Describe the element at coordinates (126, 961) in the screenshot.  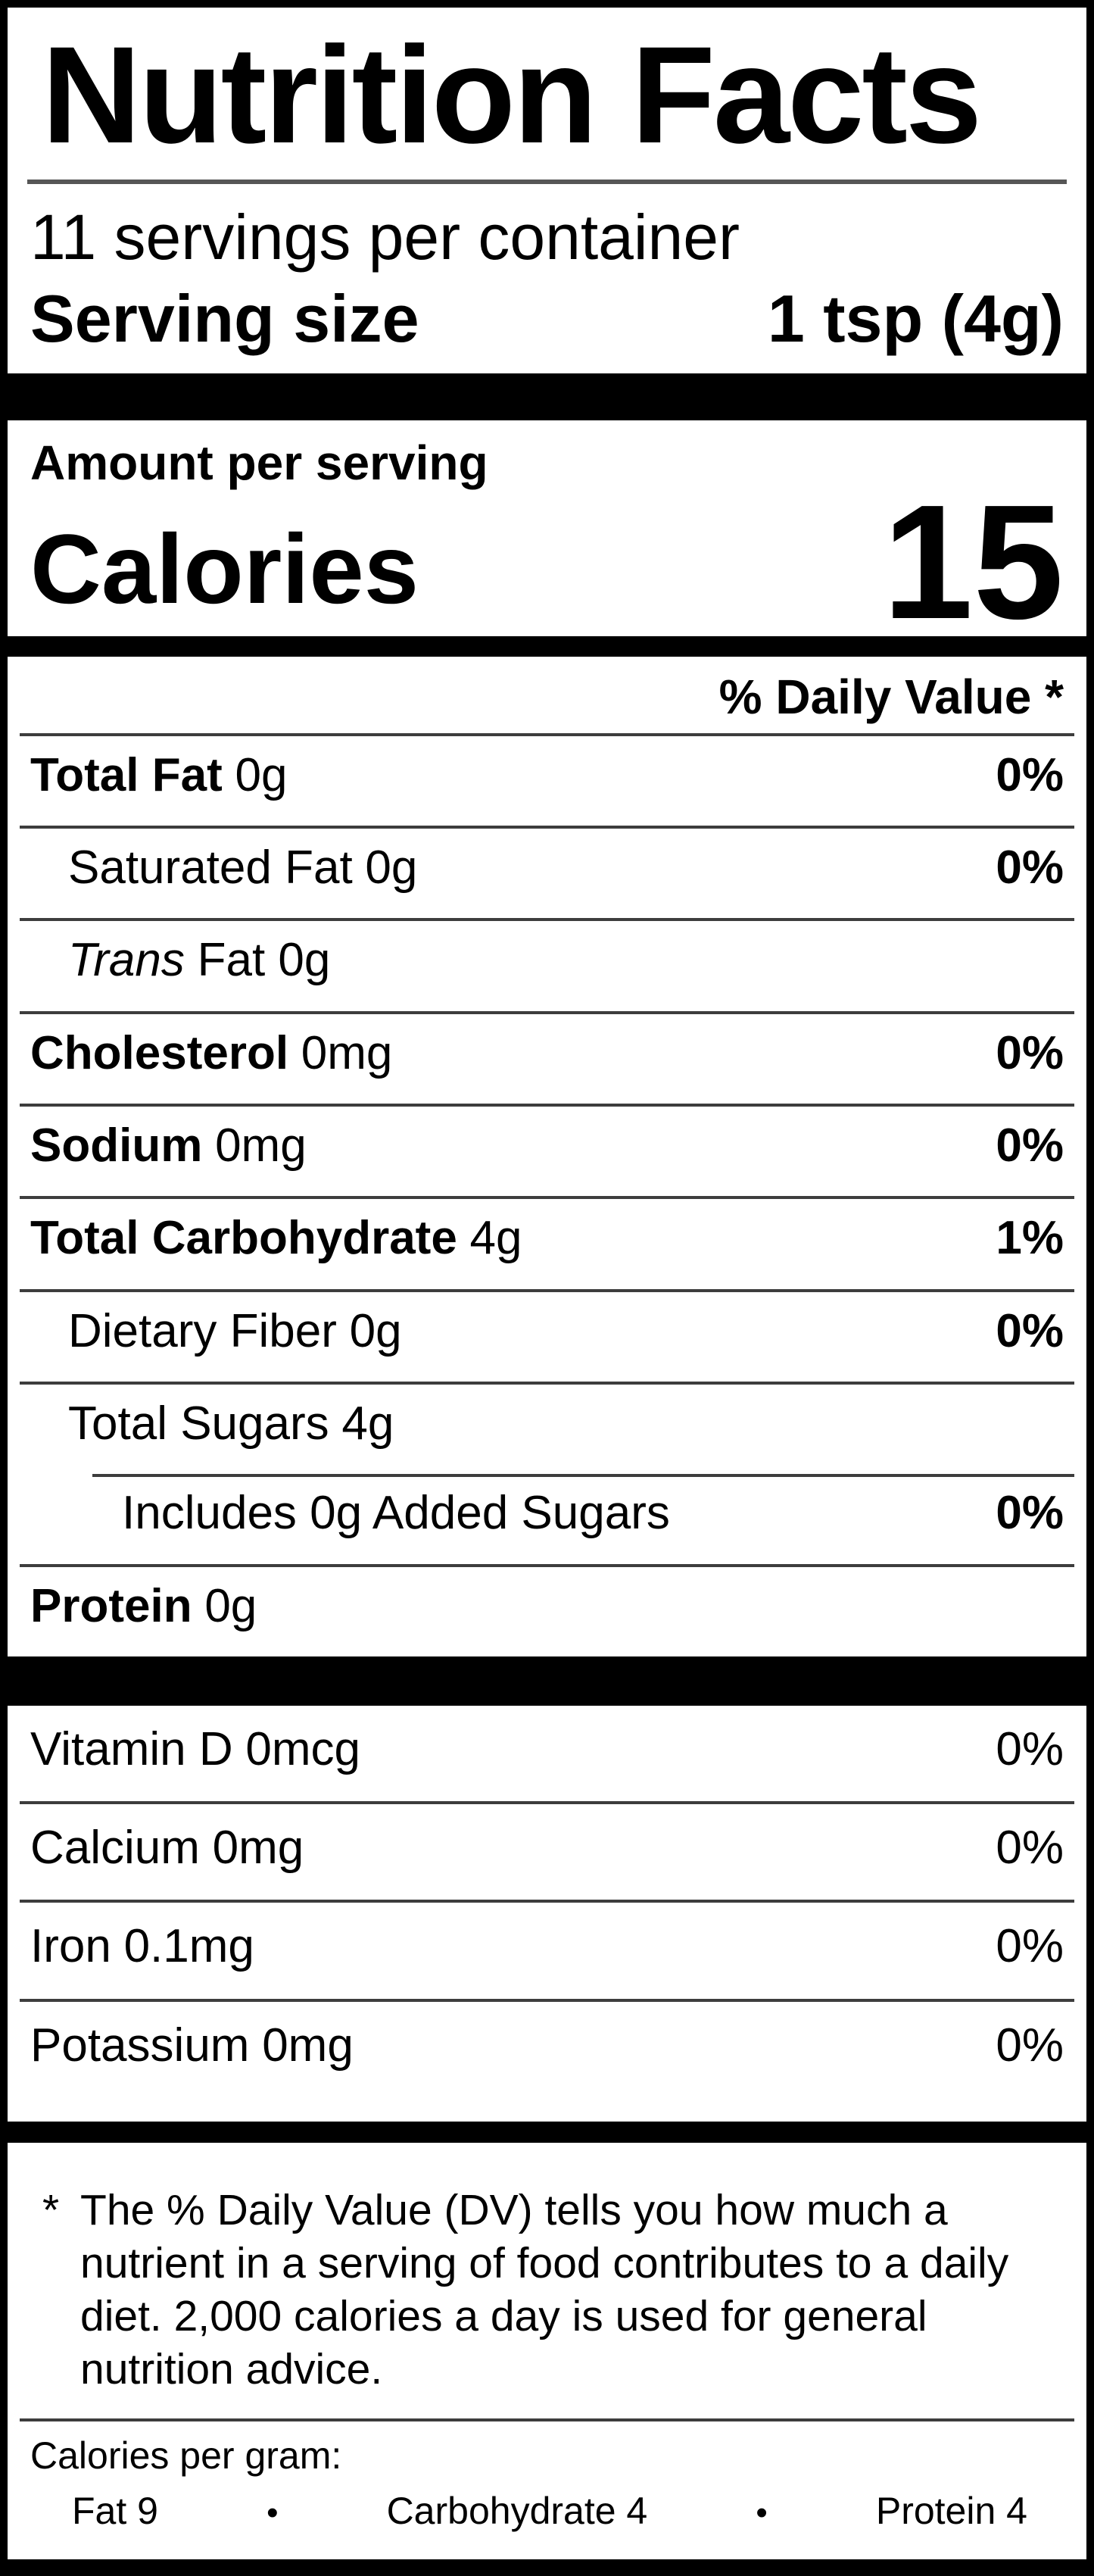
I see `nutrient-name: Trans` at that location.